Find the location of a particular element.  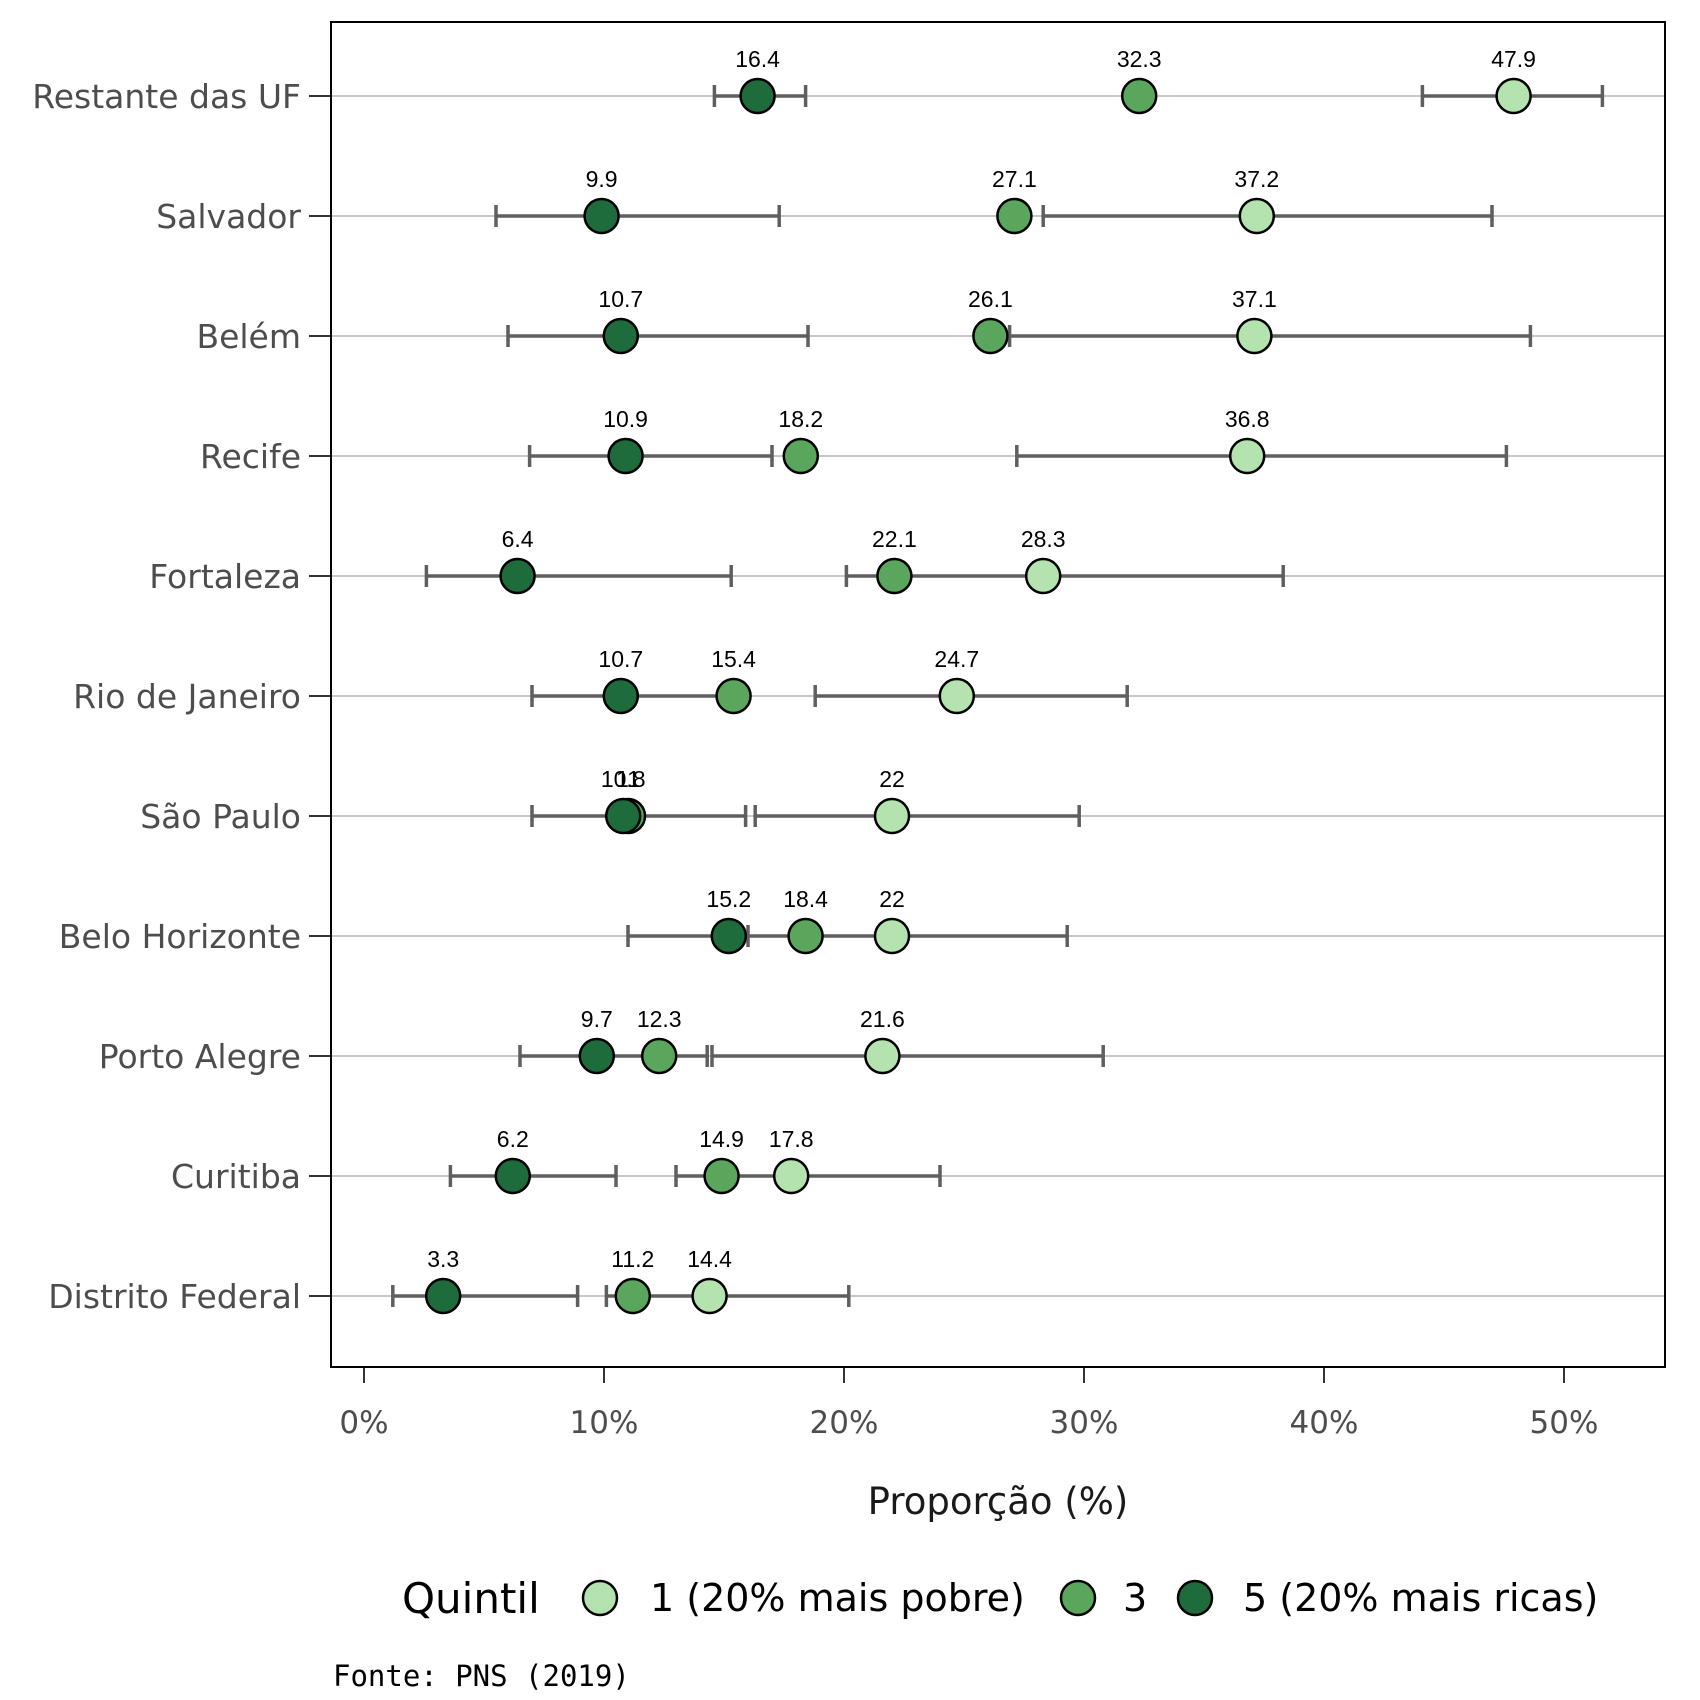

x-tick-label: 30% is located at coordinates (1084, 1423).